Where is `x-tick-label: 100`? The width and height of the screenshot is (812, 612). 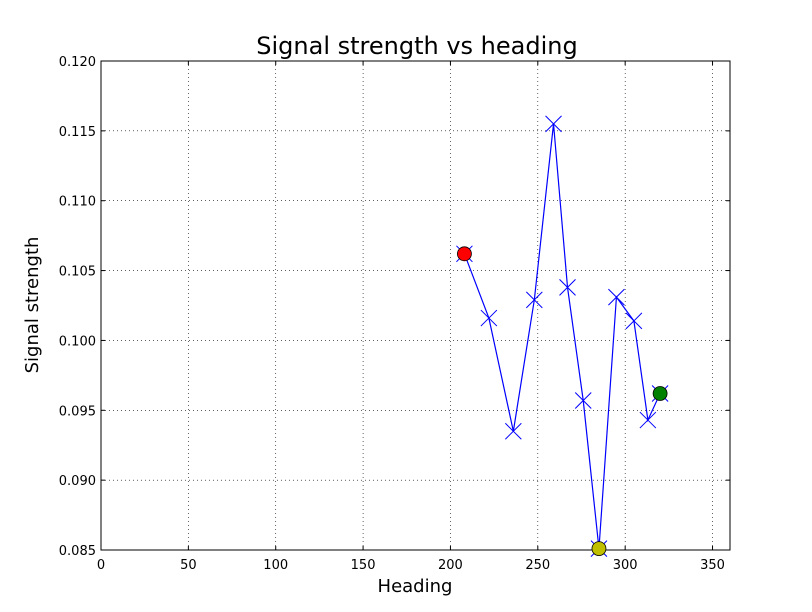
x-tick-label: 100 is located at coordinates (275, 565).